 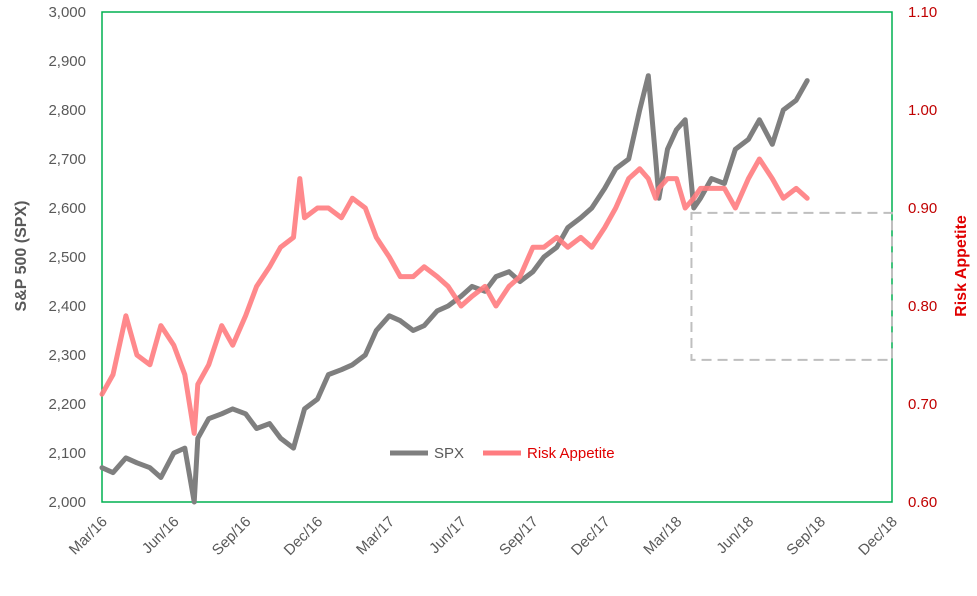 What do you see at coordinates (922, 306) in the screenshot?
I see `y-tick-label-right: 0.80` at bounding box center [922, 306].